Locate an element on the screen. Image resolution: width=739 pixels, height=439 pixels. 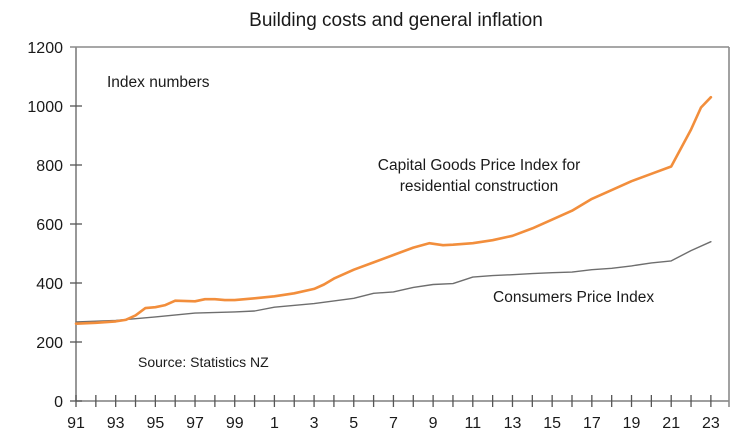
x-tick-label: 11 is located at coordinates (472, 423).